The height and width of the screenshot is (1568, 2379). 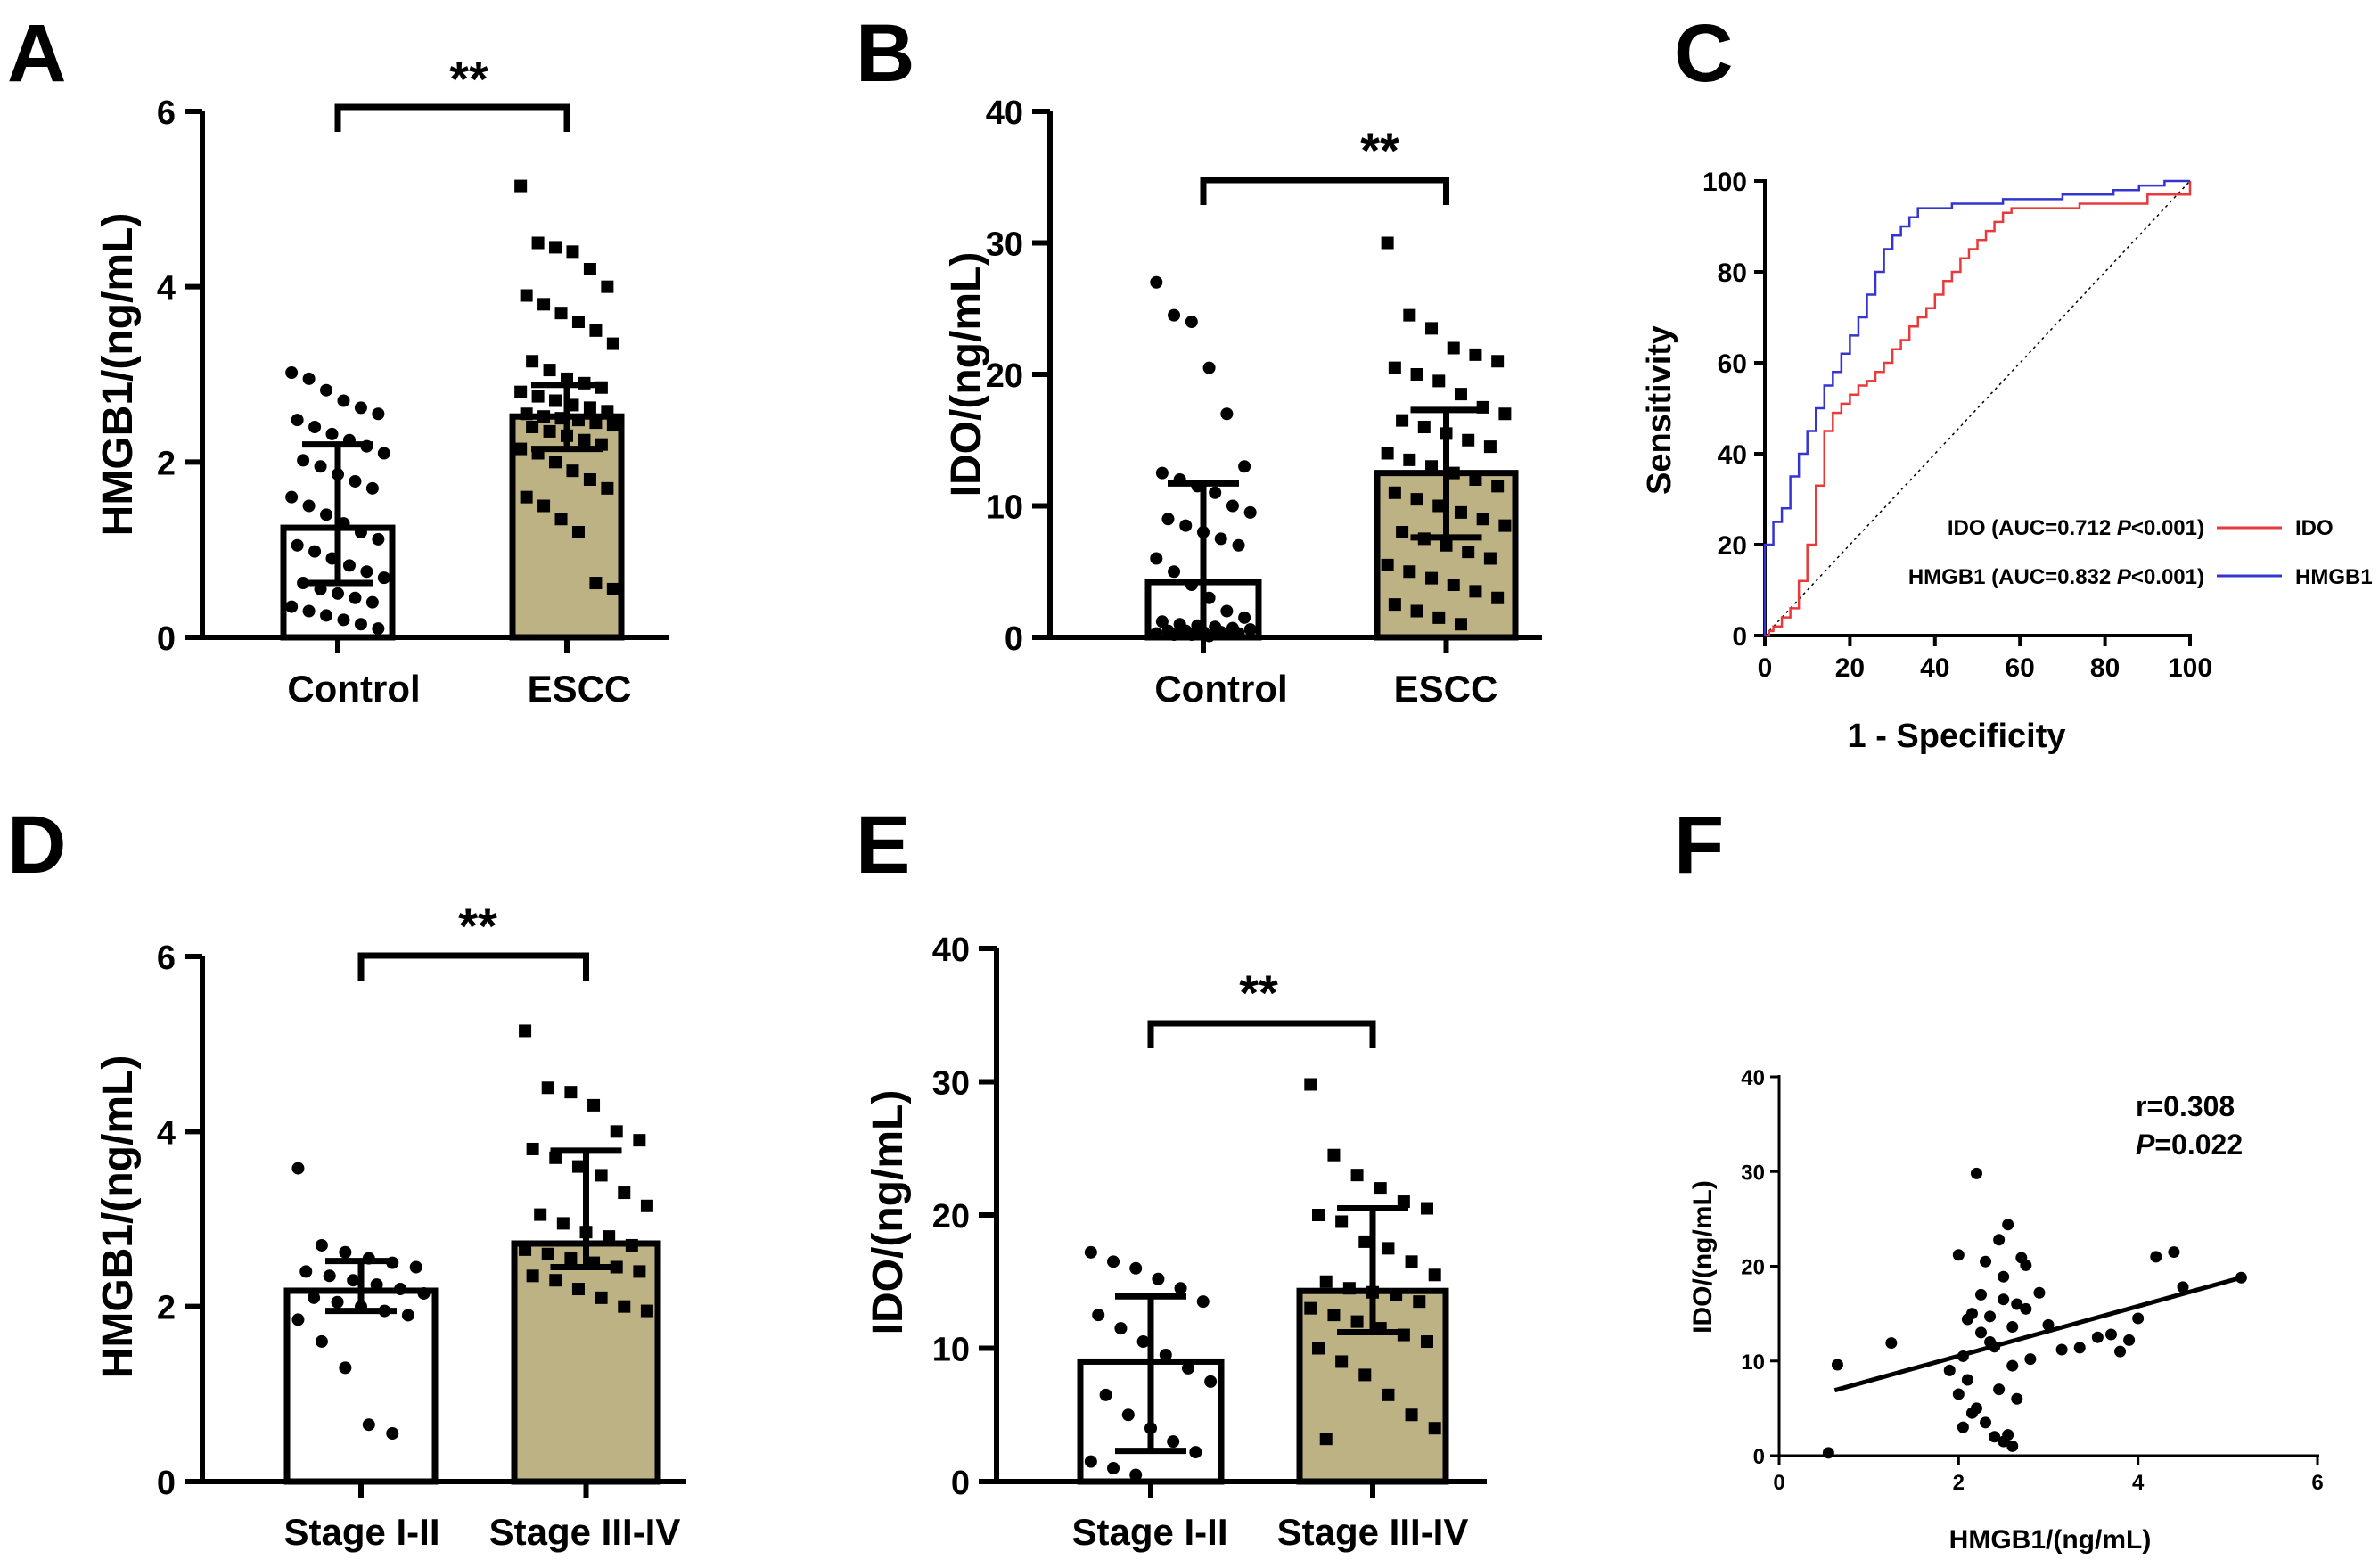 I want to click on panel-c-y-tick-label: 100, so click(x=1724, y=183).